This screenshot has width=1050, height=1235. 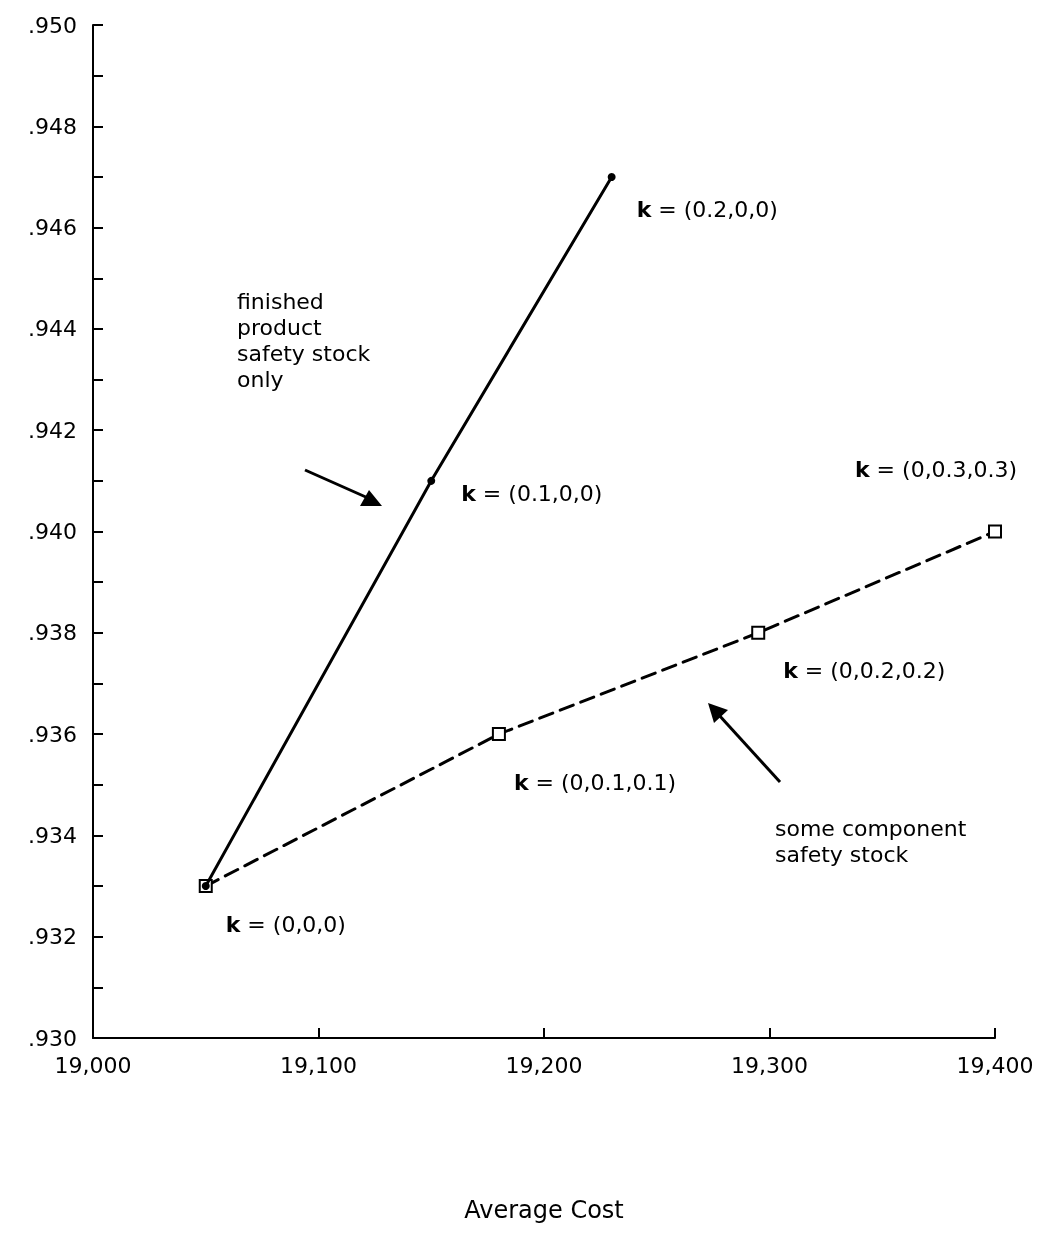 What do you see at coordinates (52, 329) in the screenshot?
I see `y-tick-label: .944` at bounding box center [52, 329].